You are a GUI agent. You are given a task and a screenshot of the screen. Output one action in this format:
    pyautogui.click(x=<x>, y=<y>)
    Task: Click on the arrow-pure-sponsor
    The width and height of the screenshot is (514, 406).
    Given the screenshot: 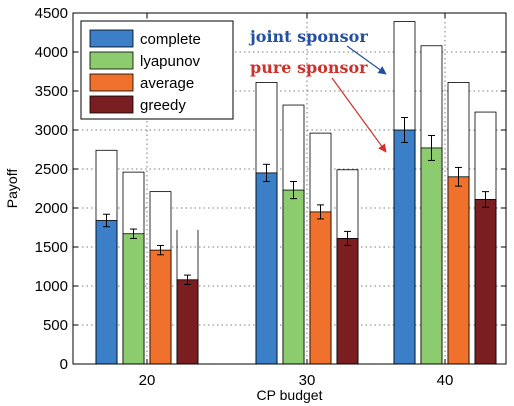 What is the action you would take?
    pyautogui.click(x=359, y=115)
    